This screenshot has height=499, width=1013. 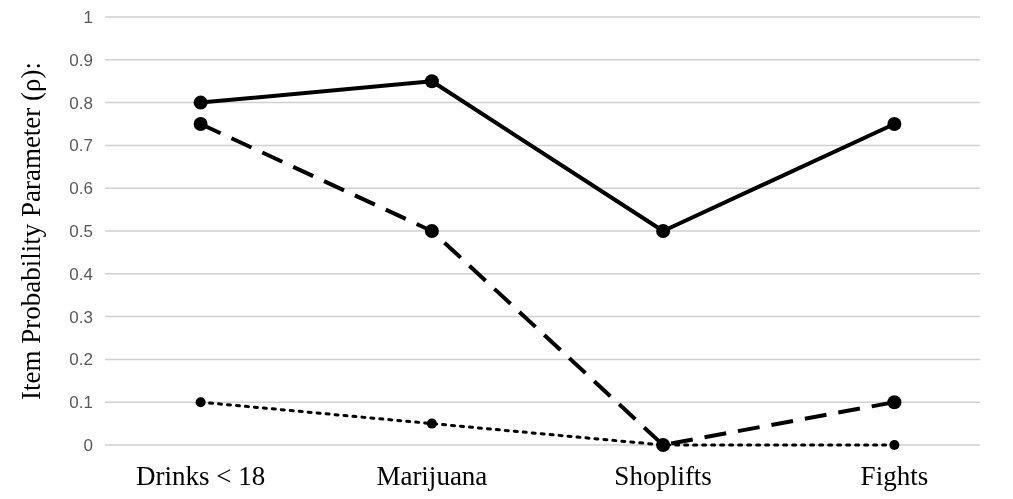 I want to click on y-tick-label: 0.8, so click(x=81, y=103).